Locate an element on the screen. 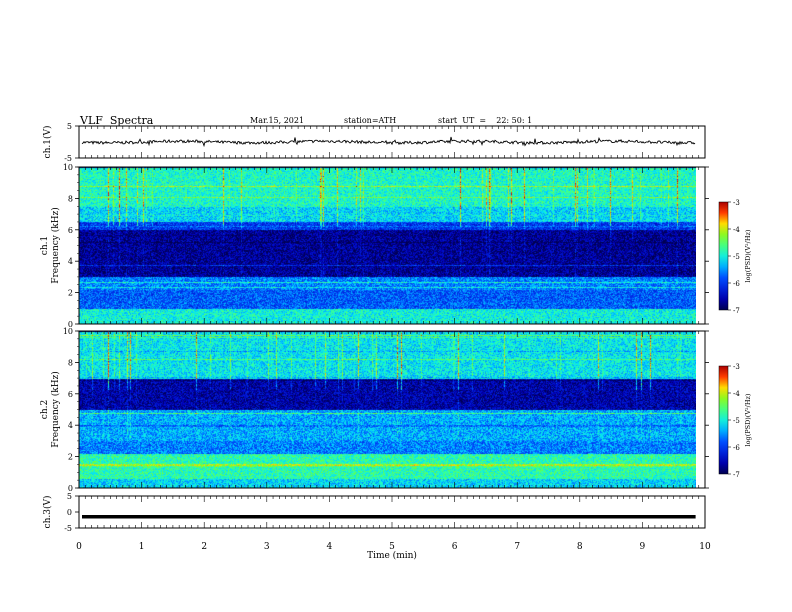 The image size is (792, 612). y-axis-label: ch.3(V) is located at coordinates (47, 512).